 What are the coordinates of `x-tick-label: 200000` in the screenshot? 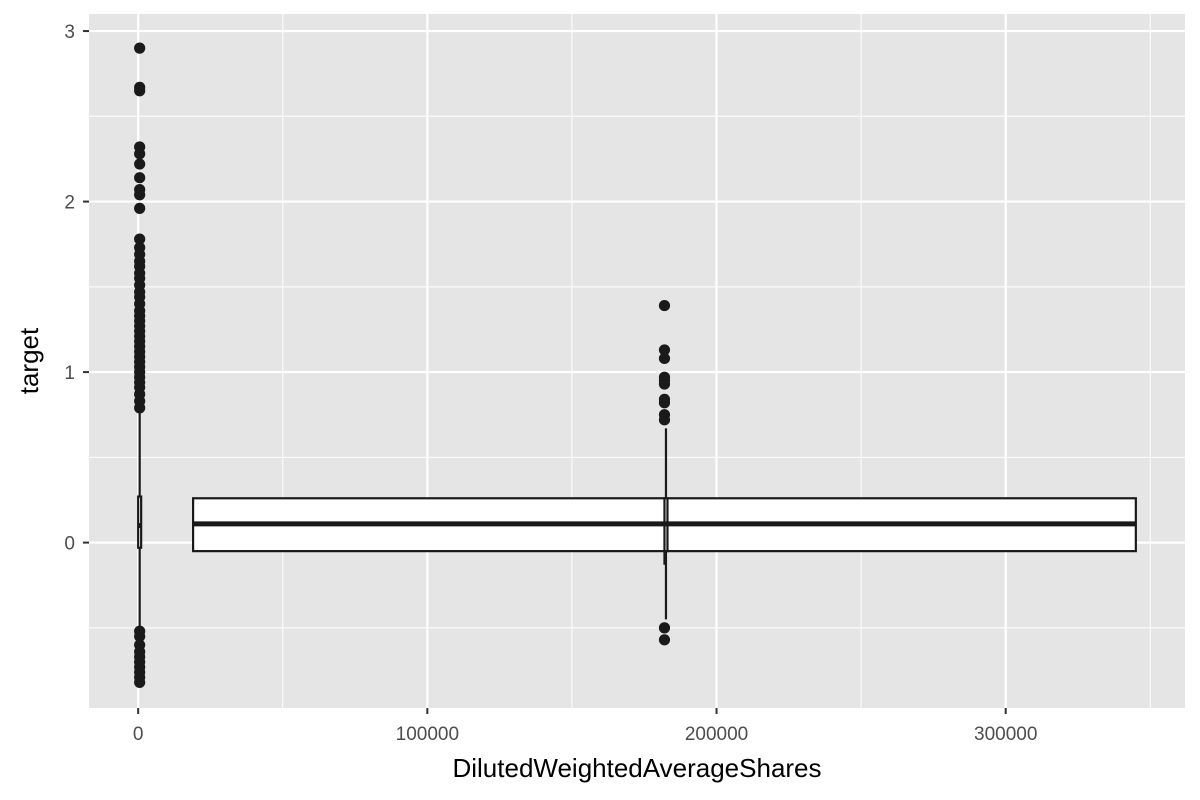 It's located at (716, 734).